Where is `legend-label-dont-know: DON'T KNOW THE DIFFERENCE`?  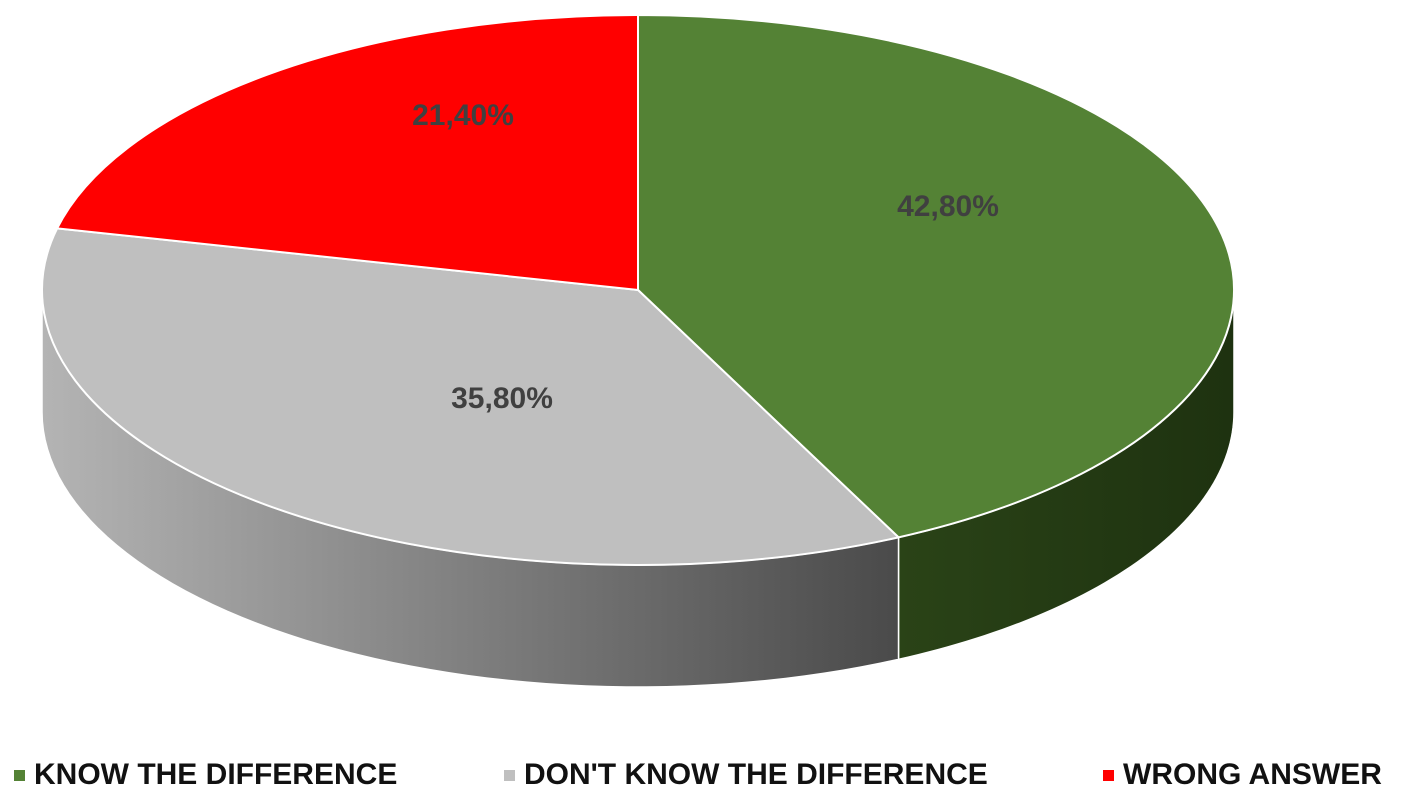
legend-label-dont-know: DON'T KNOW THE DIFFERENCE is located at coordinates (756, 774).